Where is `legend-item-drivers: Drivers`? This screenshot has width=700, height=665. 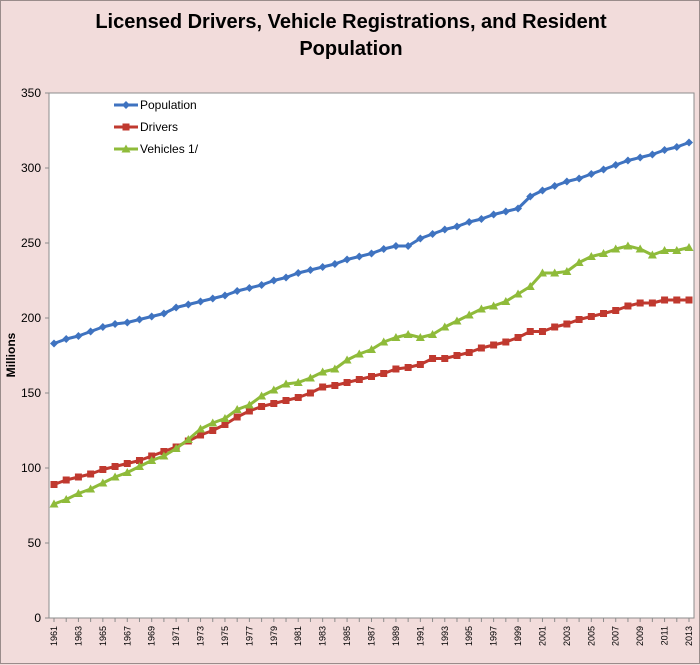
legend-item-drivers: Drivers is located at coordinates (146, 127).